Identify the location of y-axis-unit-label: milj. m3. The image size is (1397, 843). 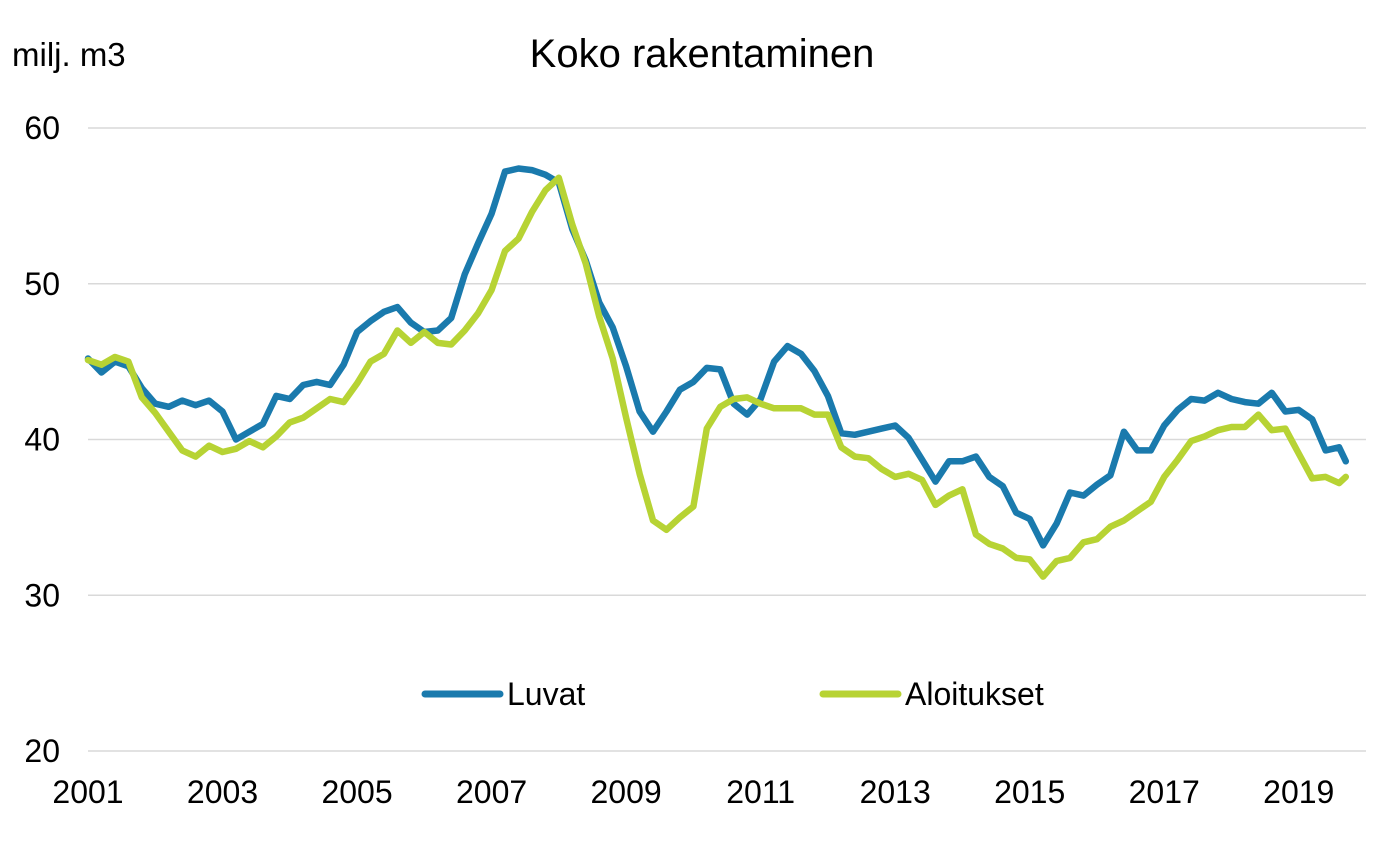
(69, 54).